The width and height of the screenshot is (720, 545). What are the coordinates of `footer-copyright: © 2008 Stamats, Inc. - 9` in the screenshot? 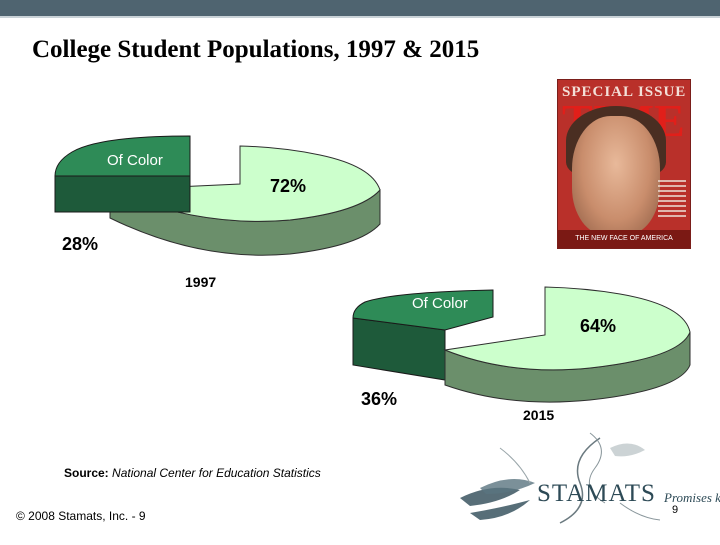 It's located at (81, 516).